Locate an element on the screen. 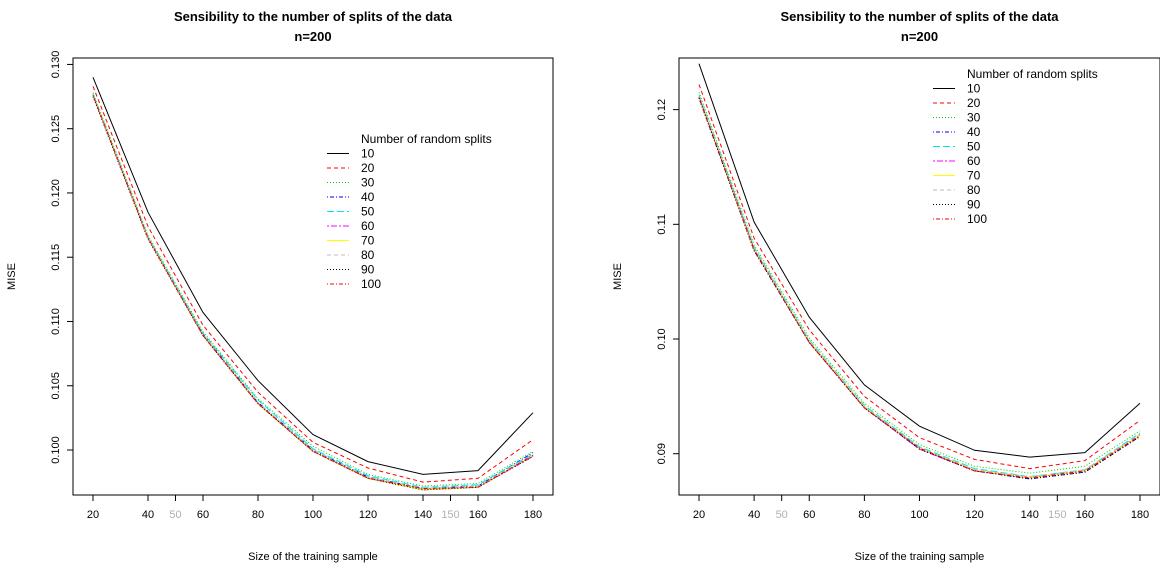  y-tick-label: 0.12 is located at coordinates (662, 109).